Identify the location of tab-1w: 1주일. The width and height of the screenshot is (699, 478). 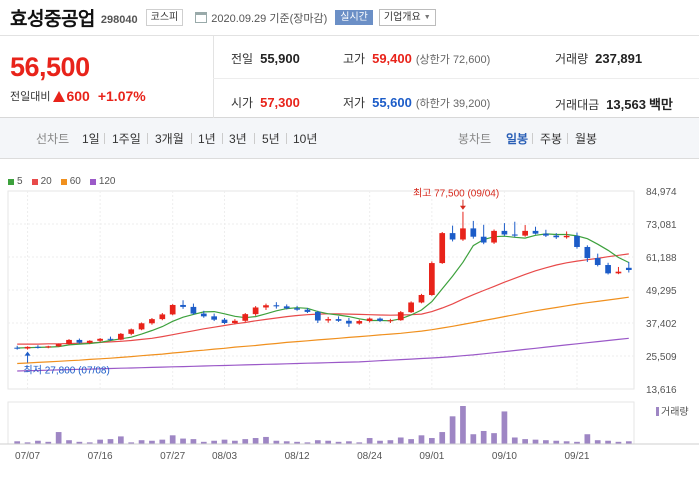
(126, 139).